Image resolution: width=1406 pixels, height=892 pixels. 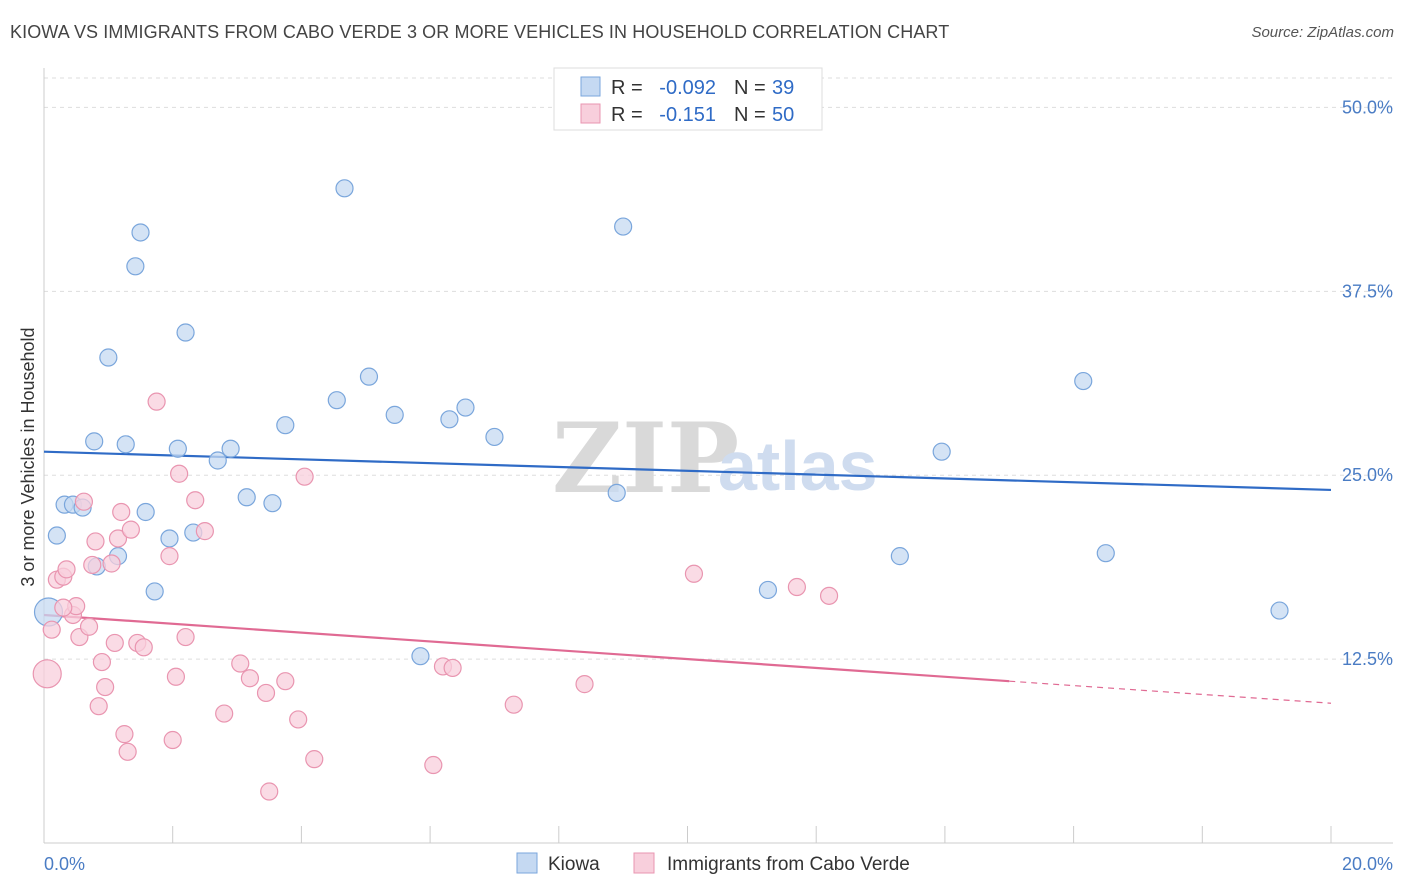 I want to click on cabo-n-value: 50, so click(x=783, y=115).